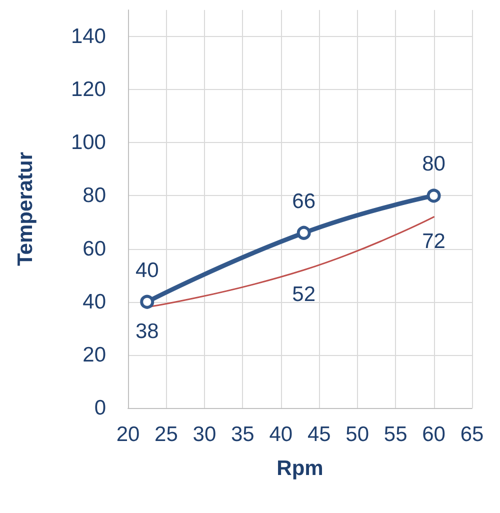  I want to click on data-label: 52, so click(304, 294).